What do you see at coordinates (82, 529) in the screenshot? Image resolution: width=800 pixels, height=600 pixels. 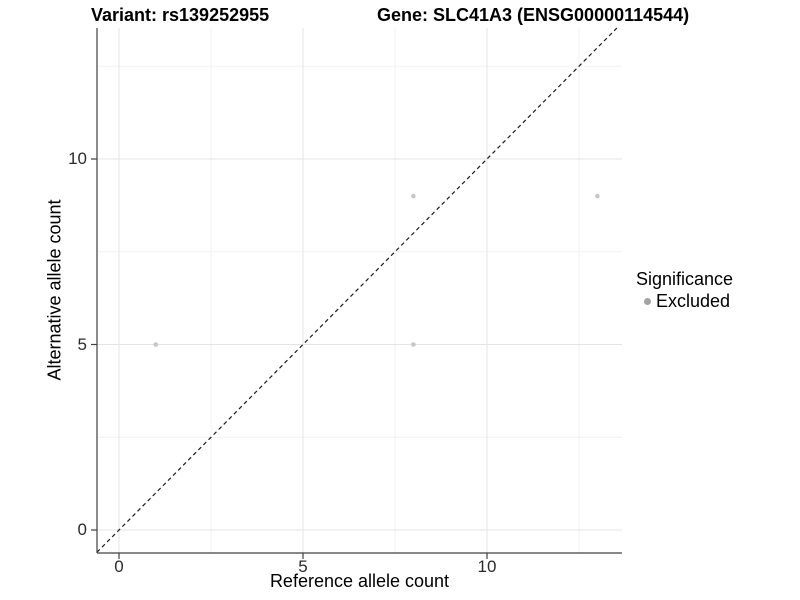 I see `y-tick-label: 0` at bounding box center [82, 529].